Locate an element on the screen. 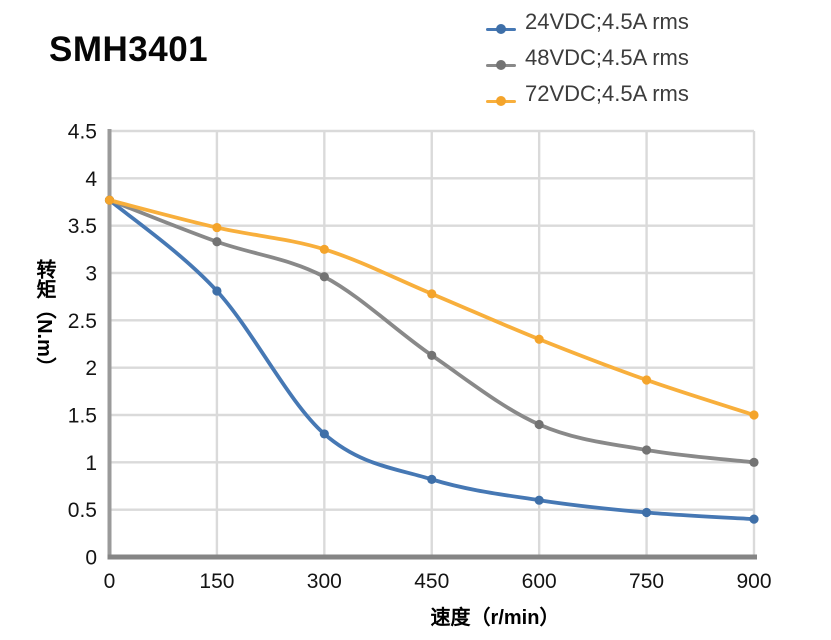  legend-item-0: 24VDC;4.5A rms is located at coordinates (587, 22).